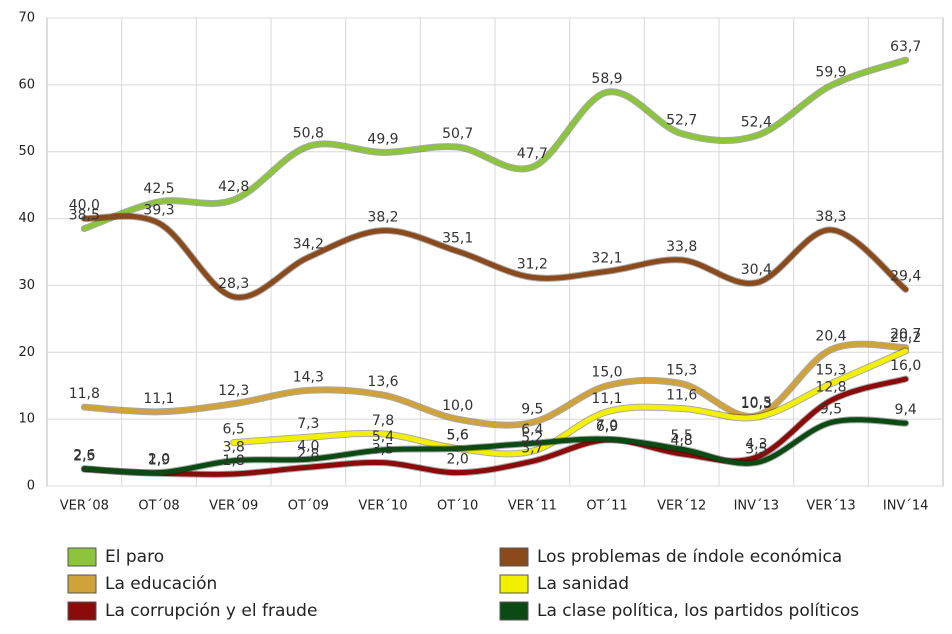 The image size is (952, 634). Describe the element at coordinates (234, 448) in the screenshot. I see `data-label: 3,8` at that location.